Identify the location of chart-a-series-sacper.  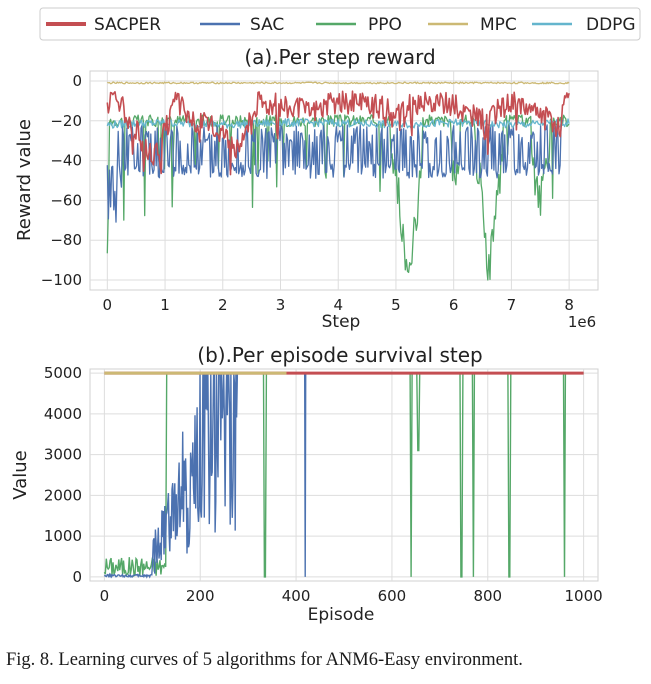
(338, 133).